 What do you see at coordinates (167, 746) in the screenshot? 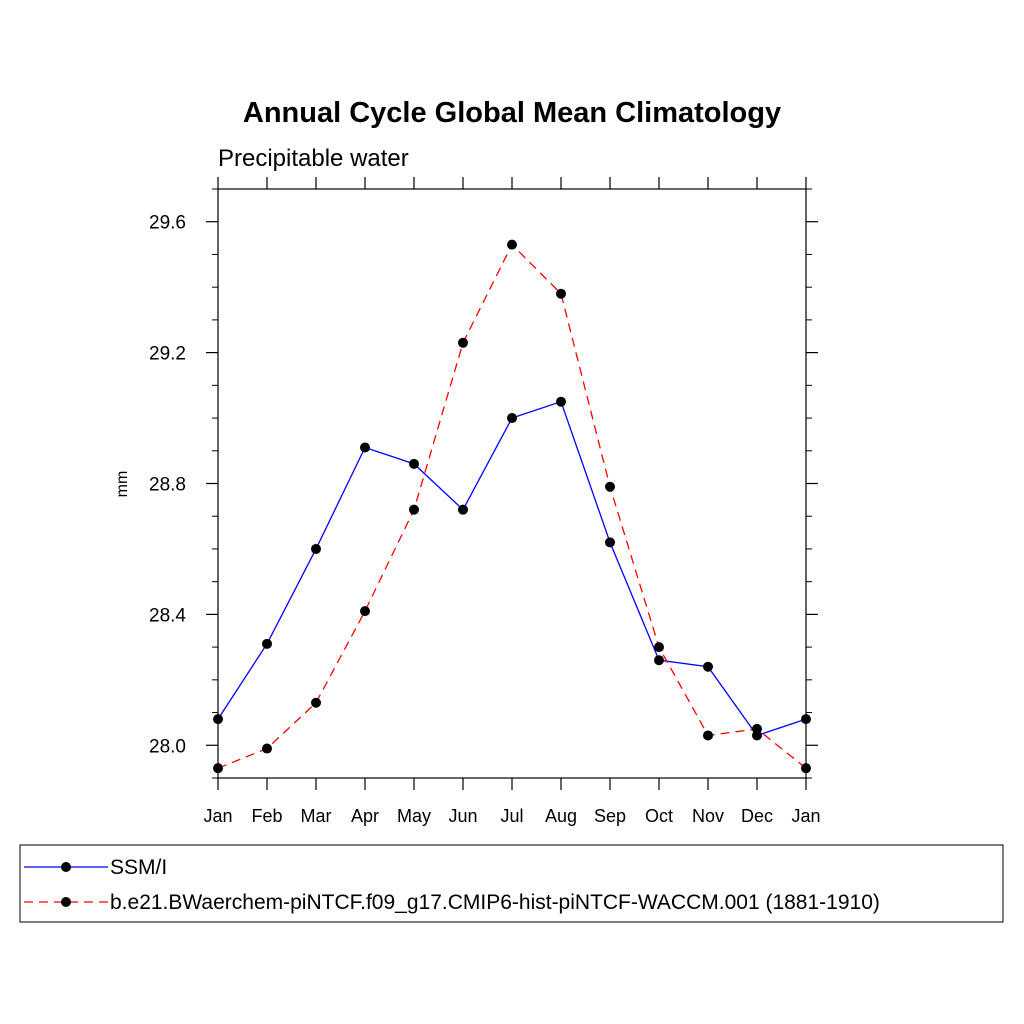
I see `y-tick-label: 28.0` at bounding box center [167, 746].